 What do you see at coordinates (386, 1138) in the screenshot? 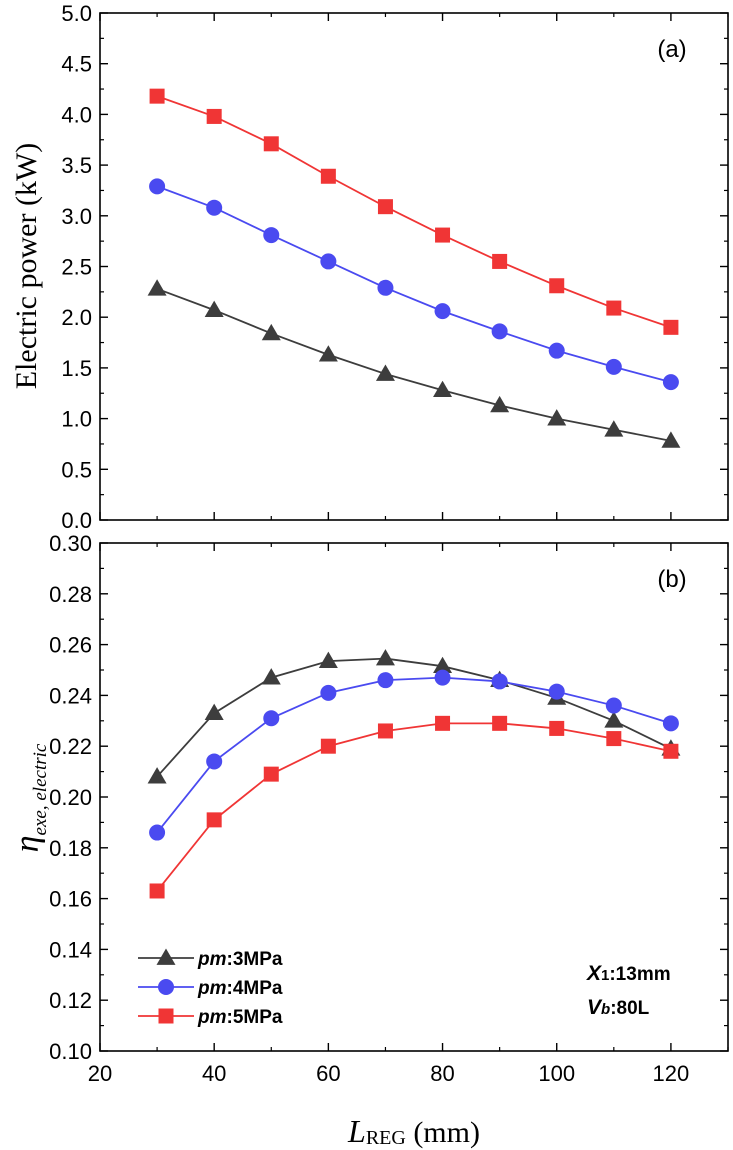
I see `x-axis-subscript: REG` at bounding box center [386, 1138].